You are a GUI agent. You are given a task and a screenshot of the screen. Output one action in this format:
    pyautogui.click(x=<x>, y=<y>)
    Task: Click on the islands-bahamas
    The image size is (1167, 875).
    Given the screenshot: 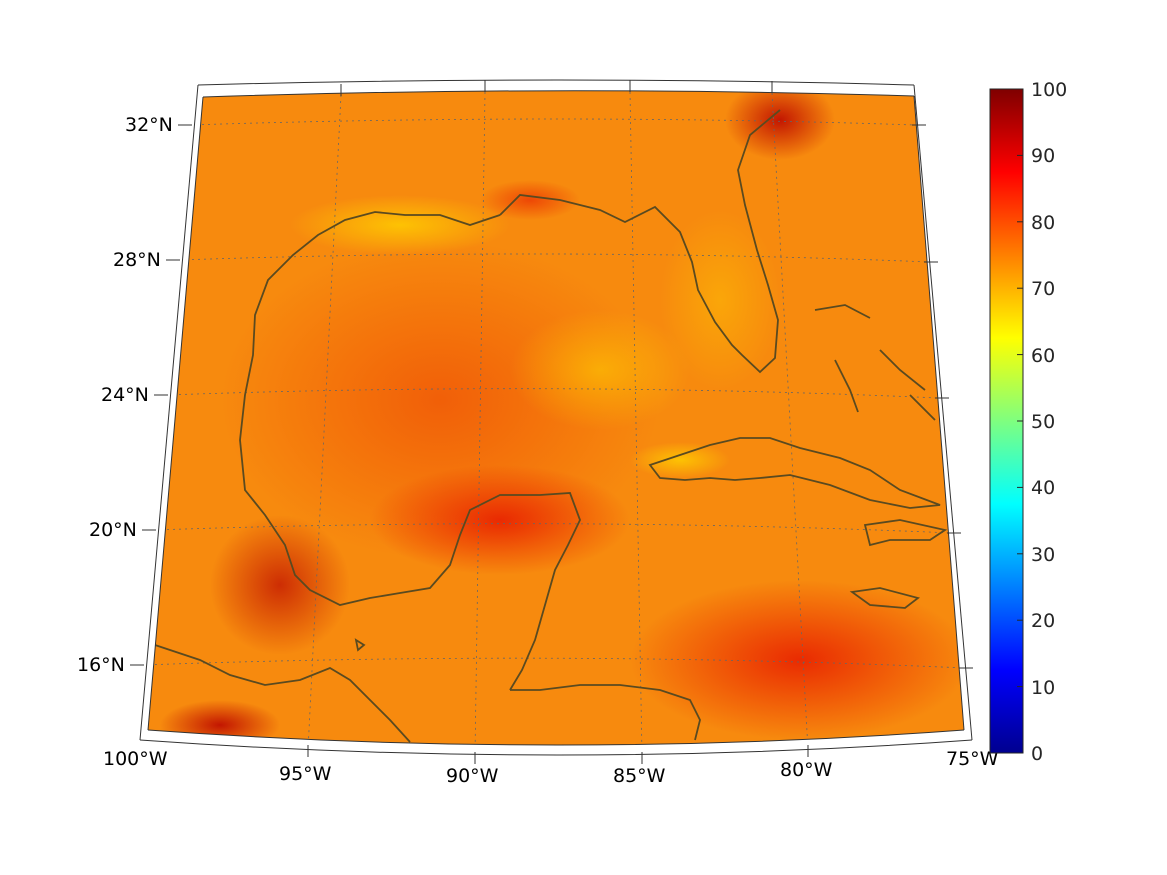 What is the action you would take?
    pyautogui.click(x=875, y=362)
    